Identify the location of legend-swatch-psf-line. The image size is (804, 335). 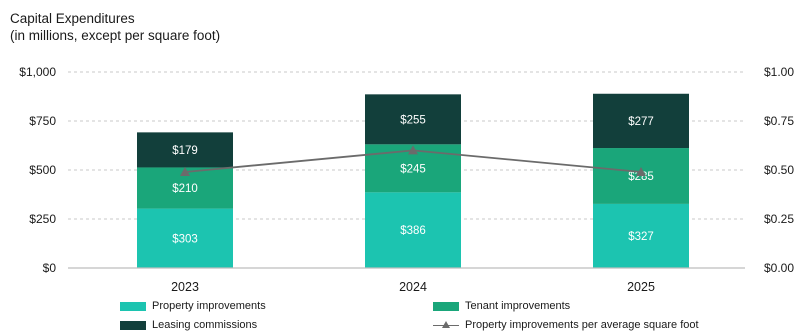
(446, 325).